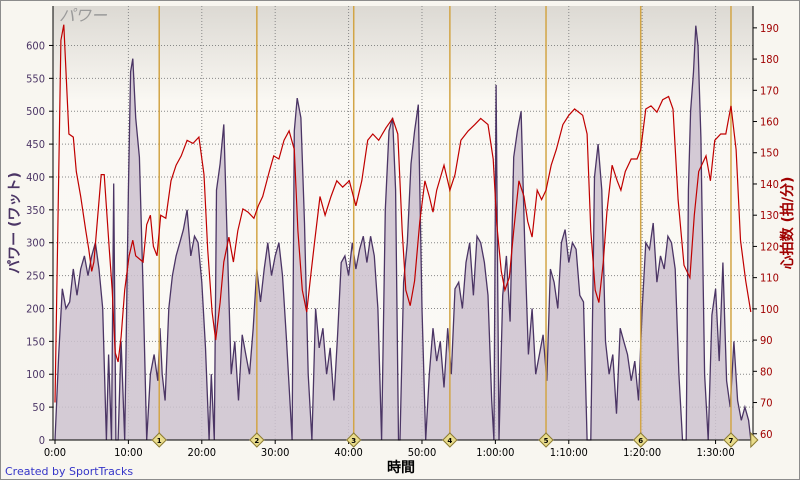 This screenshot has height=480, width=800. I want to click on left-y-tick-label: 550, so click(35, 78).